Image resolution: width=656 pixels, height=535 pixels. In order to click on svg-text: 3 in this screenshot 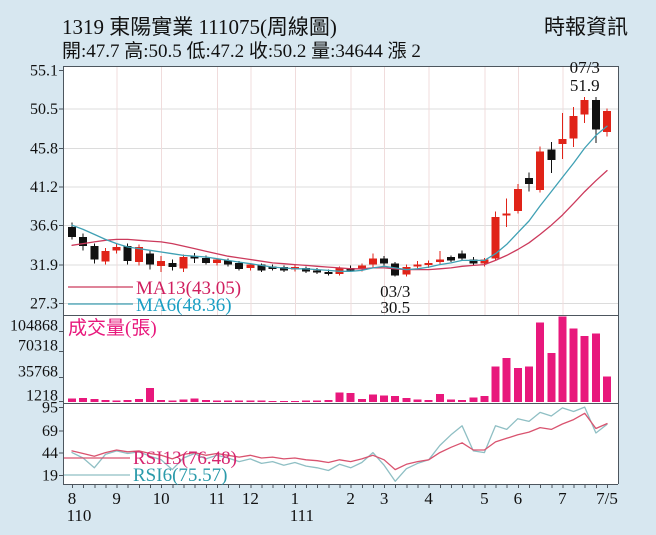, I will do `click(384, 498)`.